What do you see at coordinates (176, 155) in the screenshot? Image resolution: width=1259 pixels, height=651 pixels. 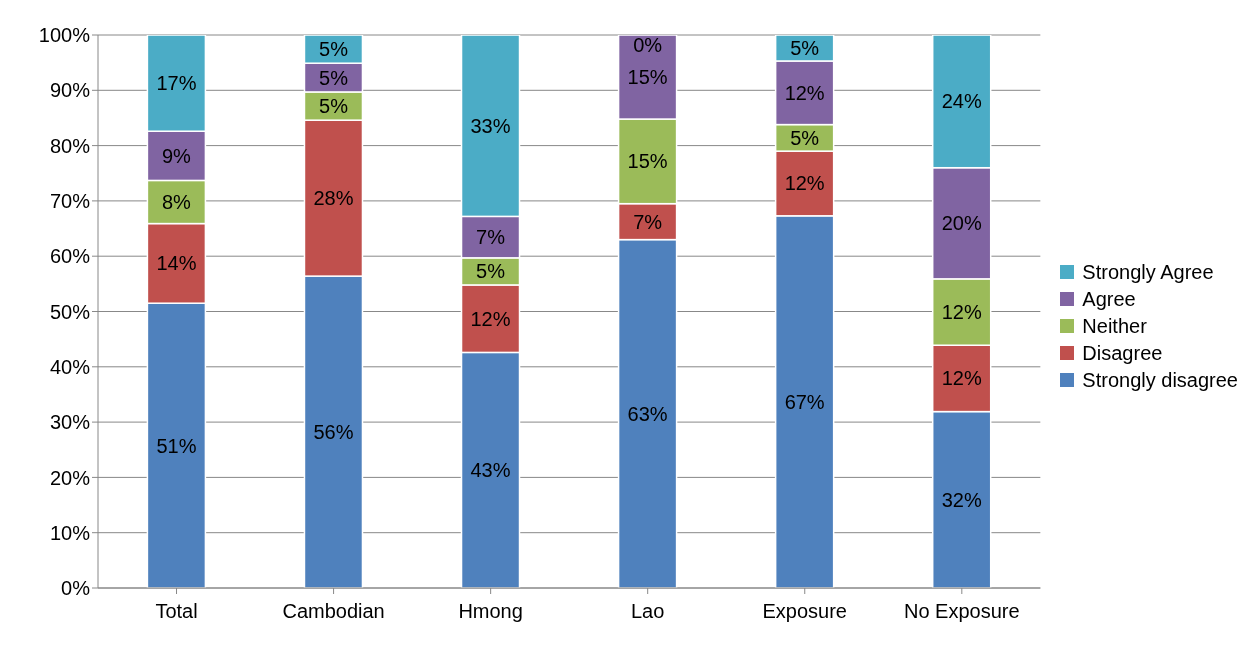 I see `data-label: 9%` at bounding box center [176, 155].